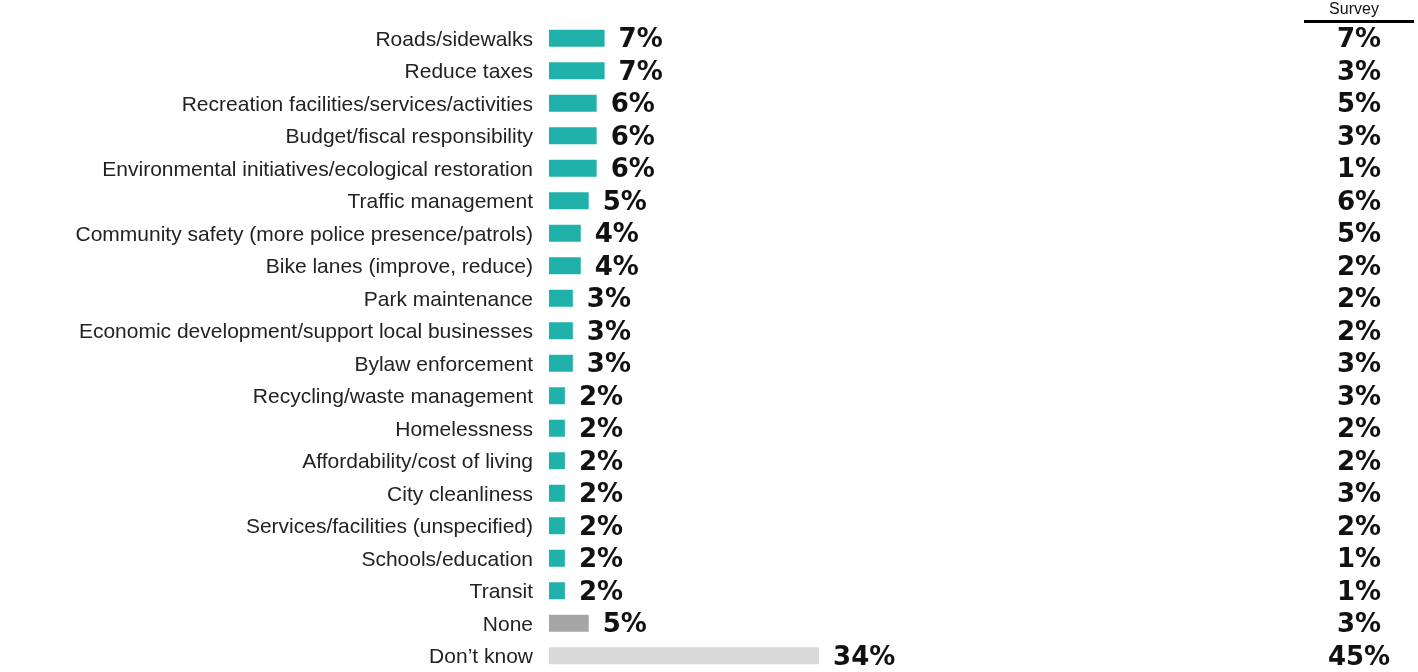 The width and height of the screenshot is (1418, 672). Describe the element at coordinates (454, 38) in the screenshot. I see `y-tick-label: Roads/sidewalks` at that location.